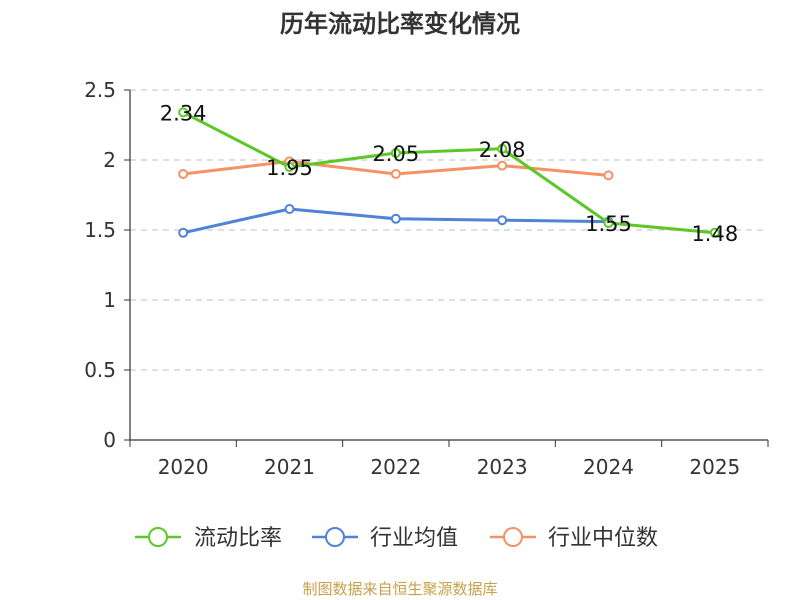 The width and height of the screenshot is (800, 600). What do you see at coordinates (109, 300) in the screenshot?
I see `y-tick-label: 1` at bounding box center [109, 300].